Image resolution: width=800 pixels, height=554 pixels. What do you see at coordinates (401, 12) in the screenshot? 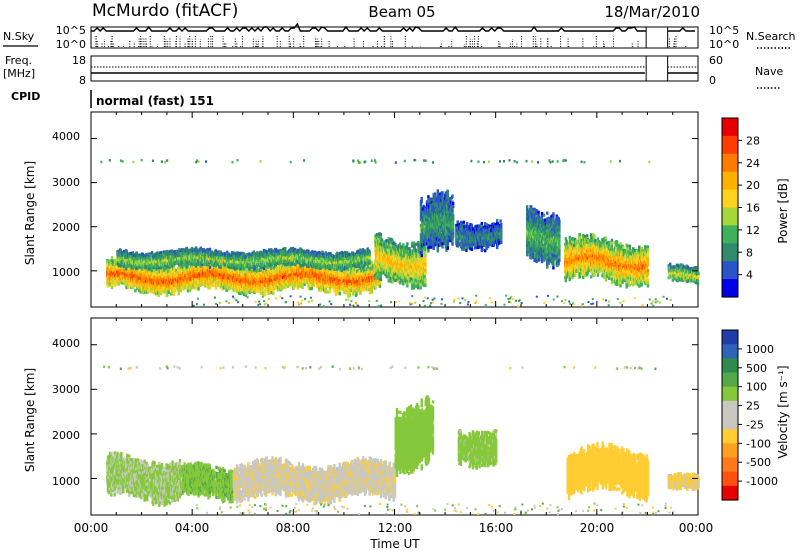
I see `beam-title: Beam 05` at bounding box center [401, 12].